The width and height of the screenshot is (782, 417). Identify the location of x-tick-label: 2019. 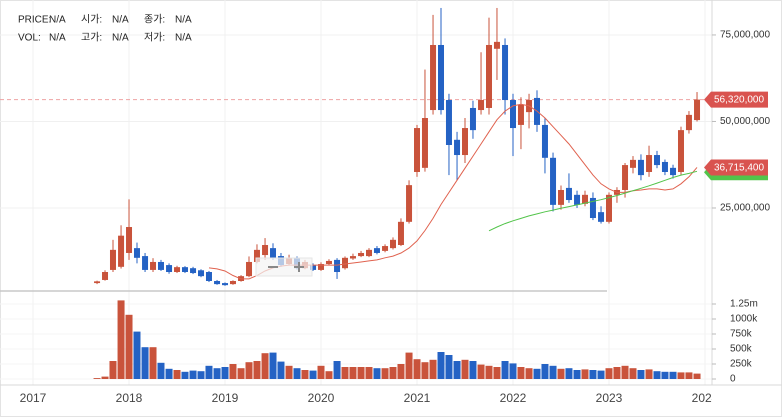
(225, 398).